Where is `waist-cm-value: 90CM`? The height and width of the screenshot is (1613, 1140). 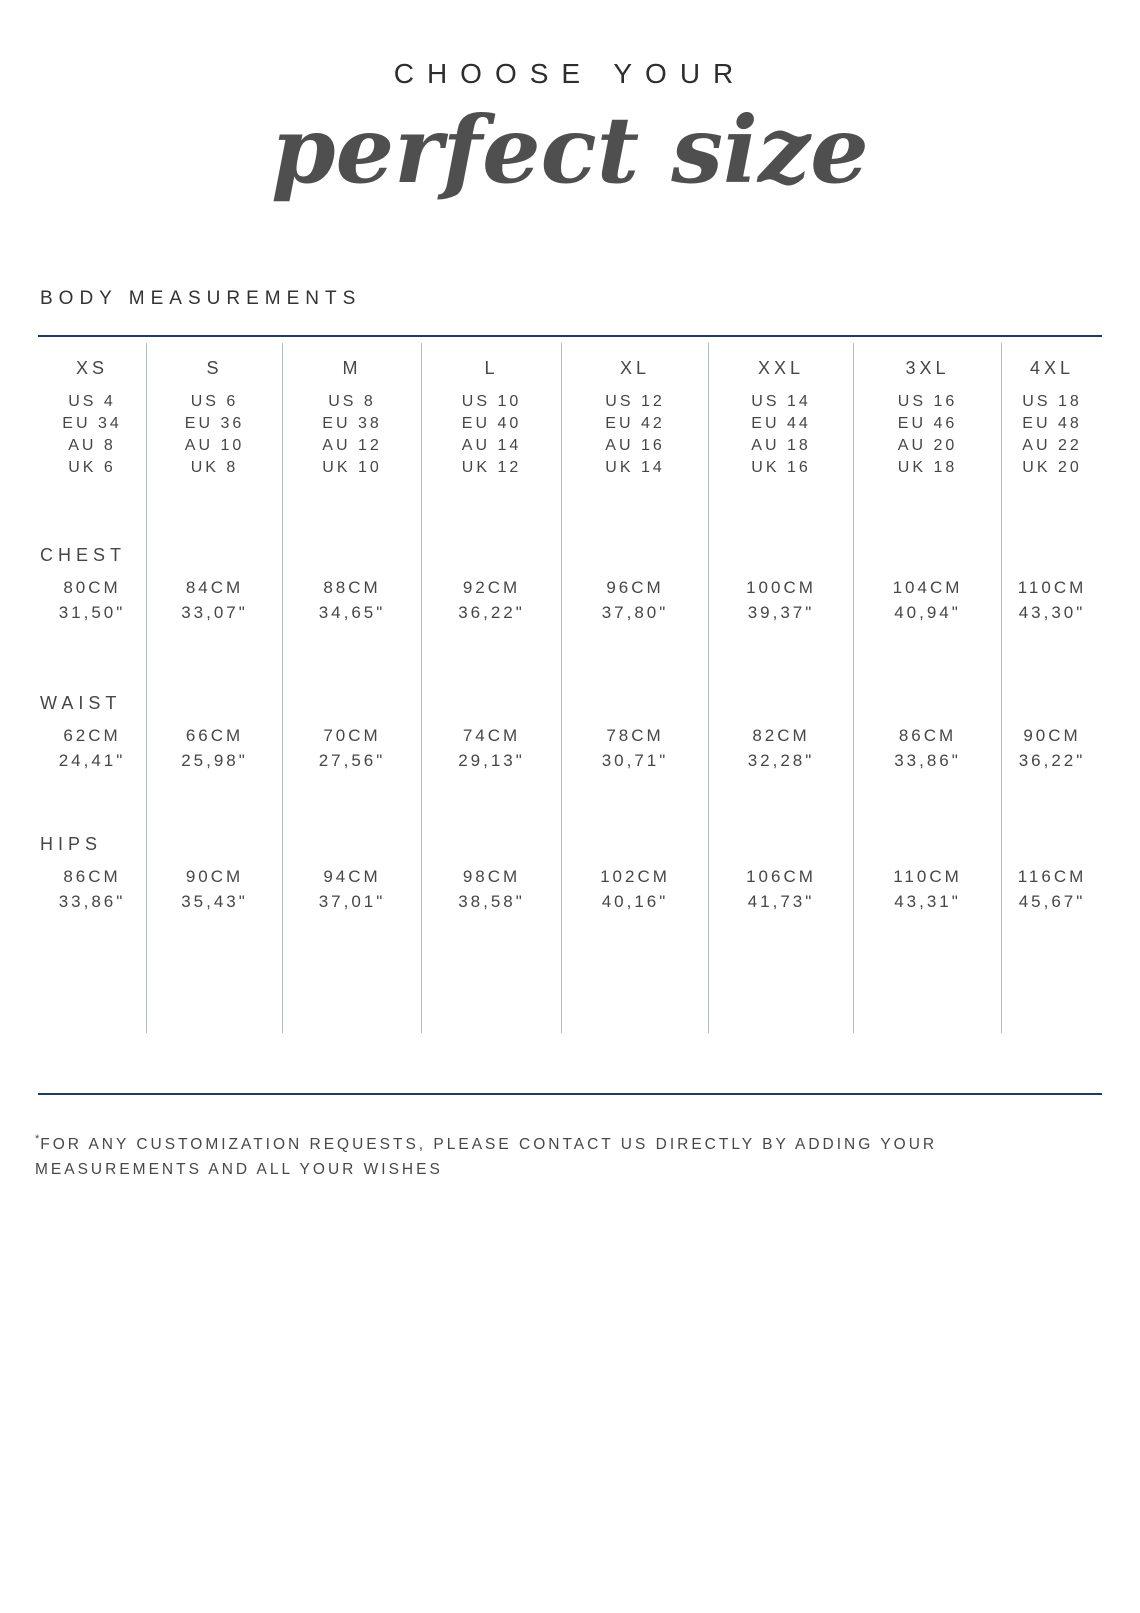
waist-cm-value: 90CM is located at coordinates (1052, 735).